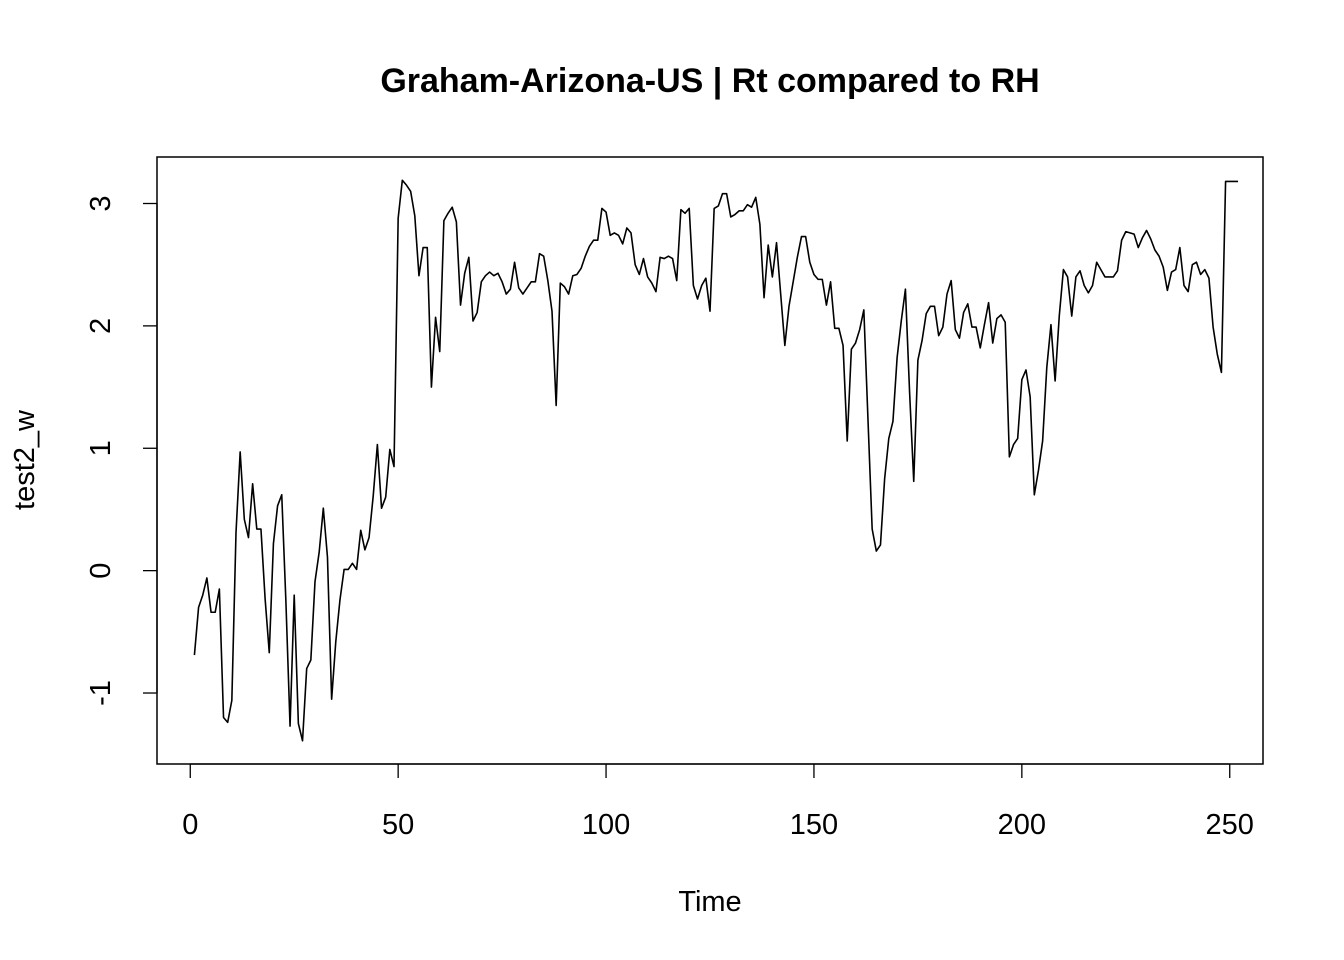 Image resolution: width=1344 pixels, height=960 pixels. Describe the element at coordinates (101, 326) in the screenshot. I see `y-tick-label: 2` at that location.